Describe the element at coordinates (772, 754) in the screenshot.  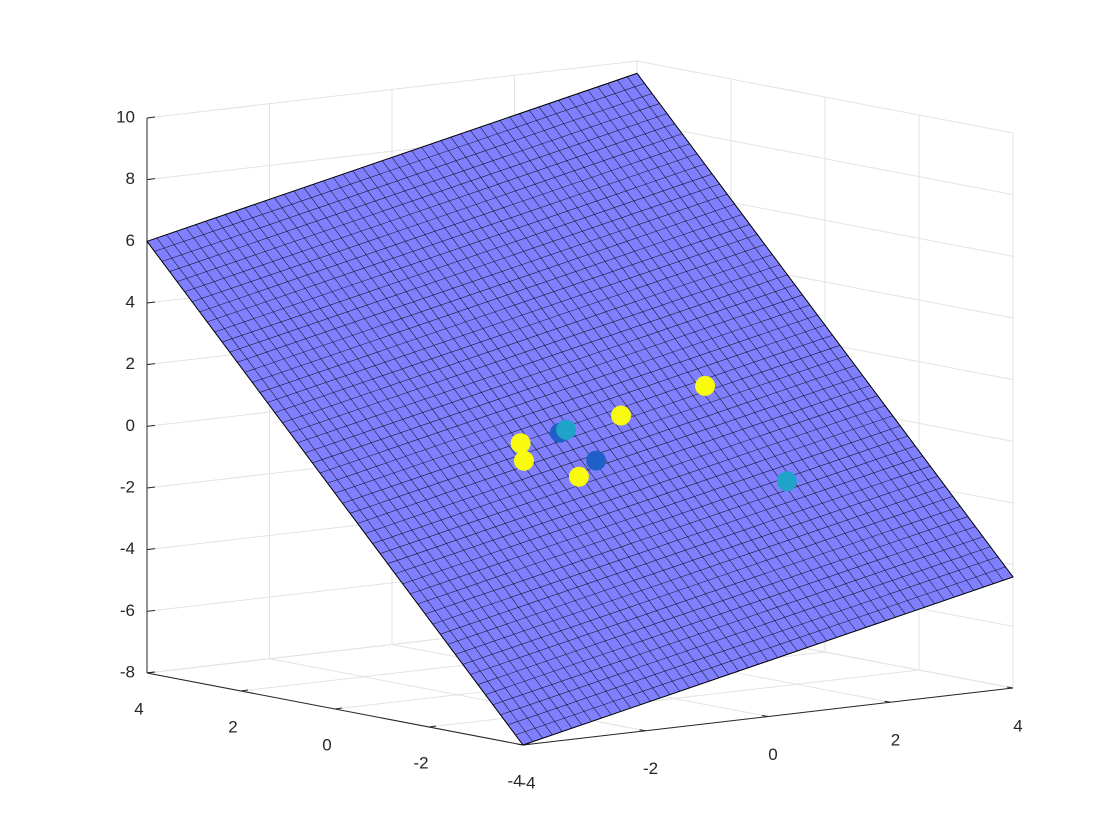
I see `x-tick-label: 0` at that location.